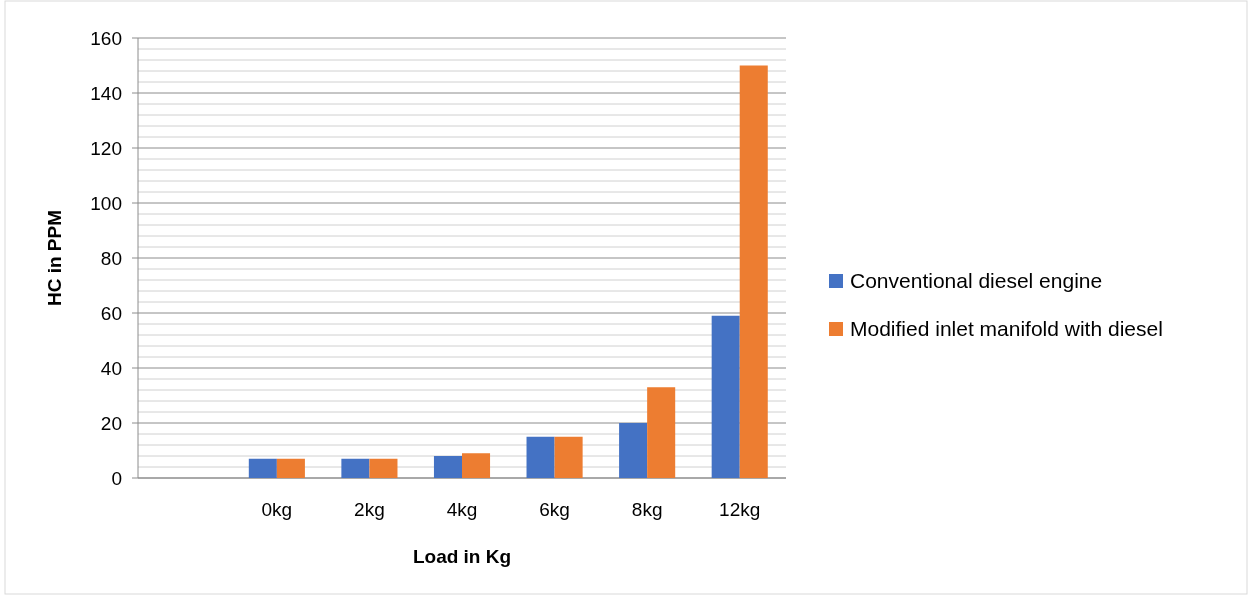  I want to click on y-tick-label: 20, so click(111, 423).